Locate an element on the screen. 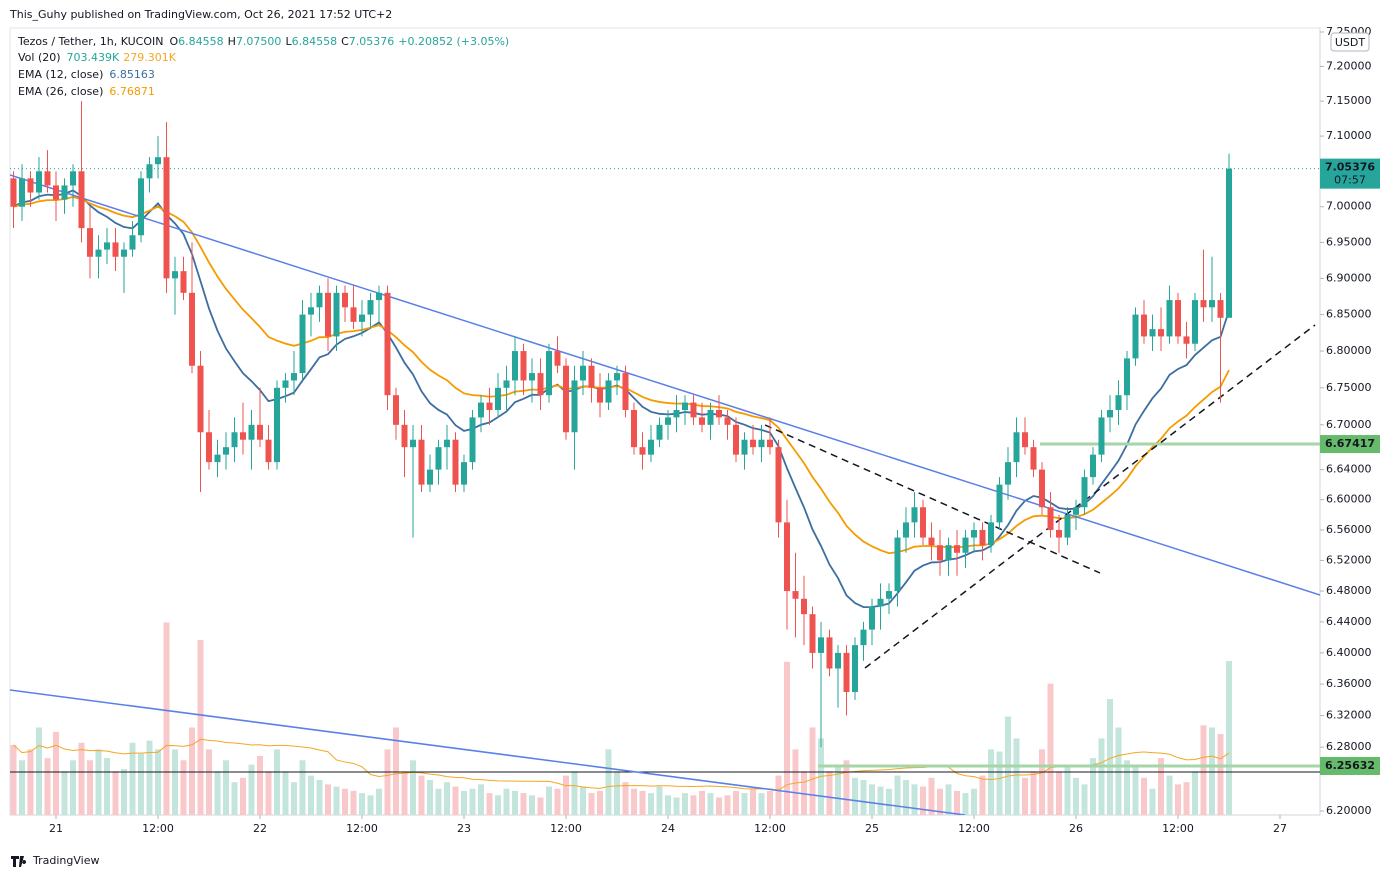  indicator-name: EMA (12, close) is located at coordinates (60, 74).